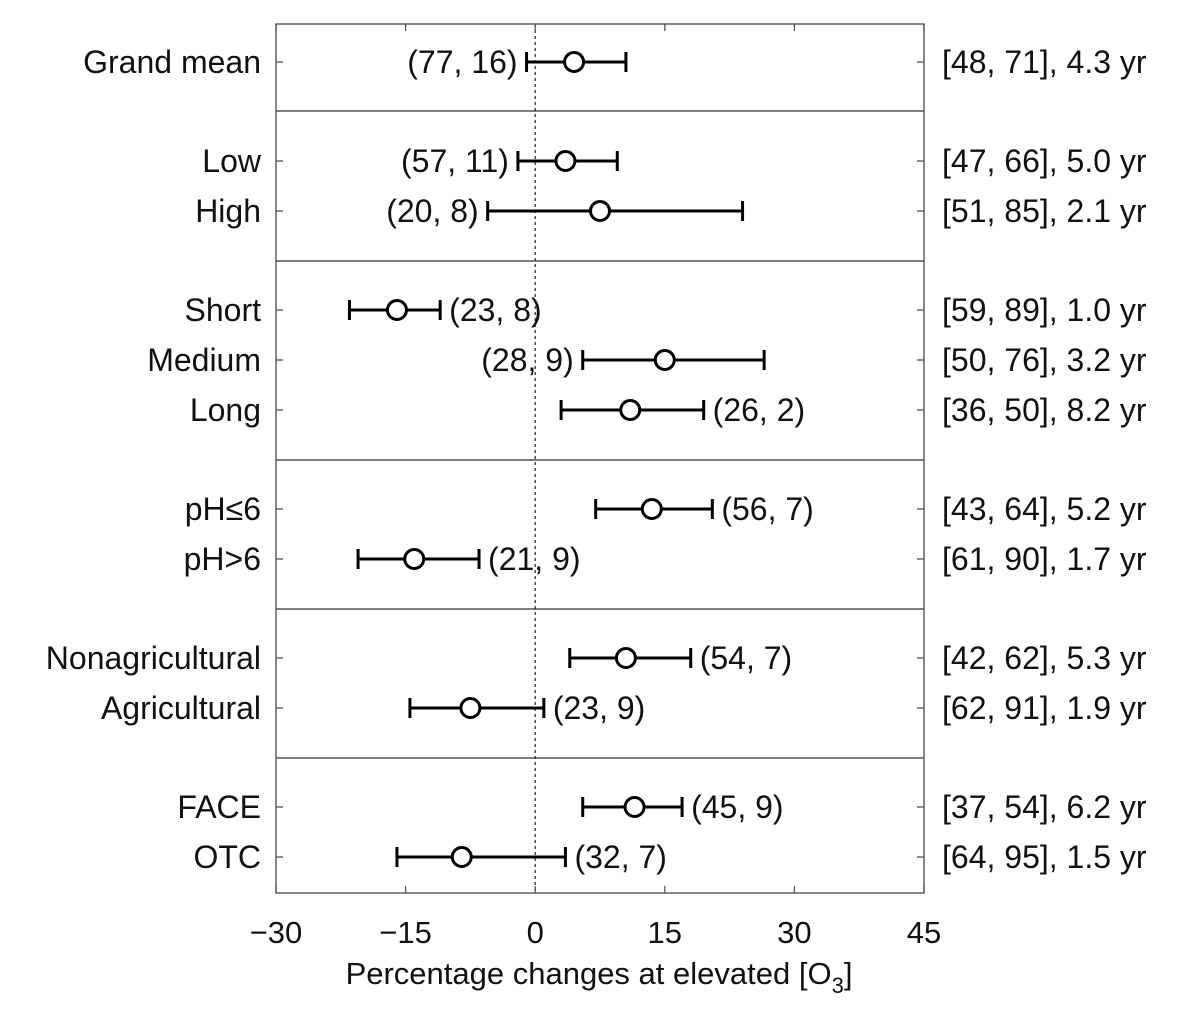  What do you see at coordinates (1044, 62) in the screenshot?
I see `right-annotation: [48, 71], 4.3 yr` at bounding box center [1044, 62].